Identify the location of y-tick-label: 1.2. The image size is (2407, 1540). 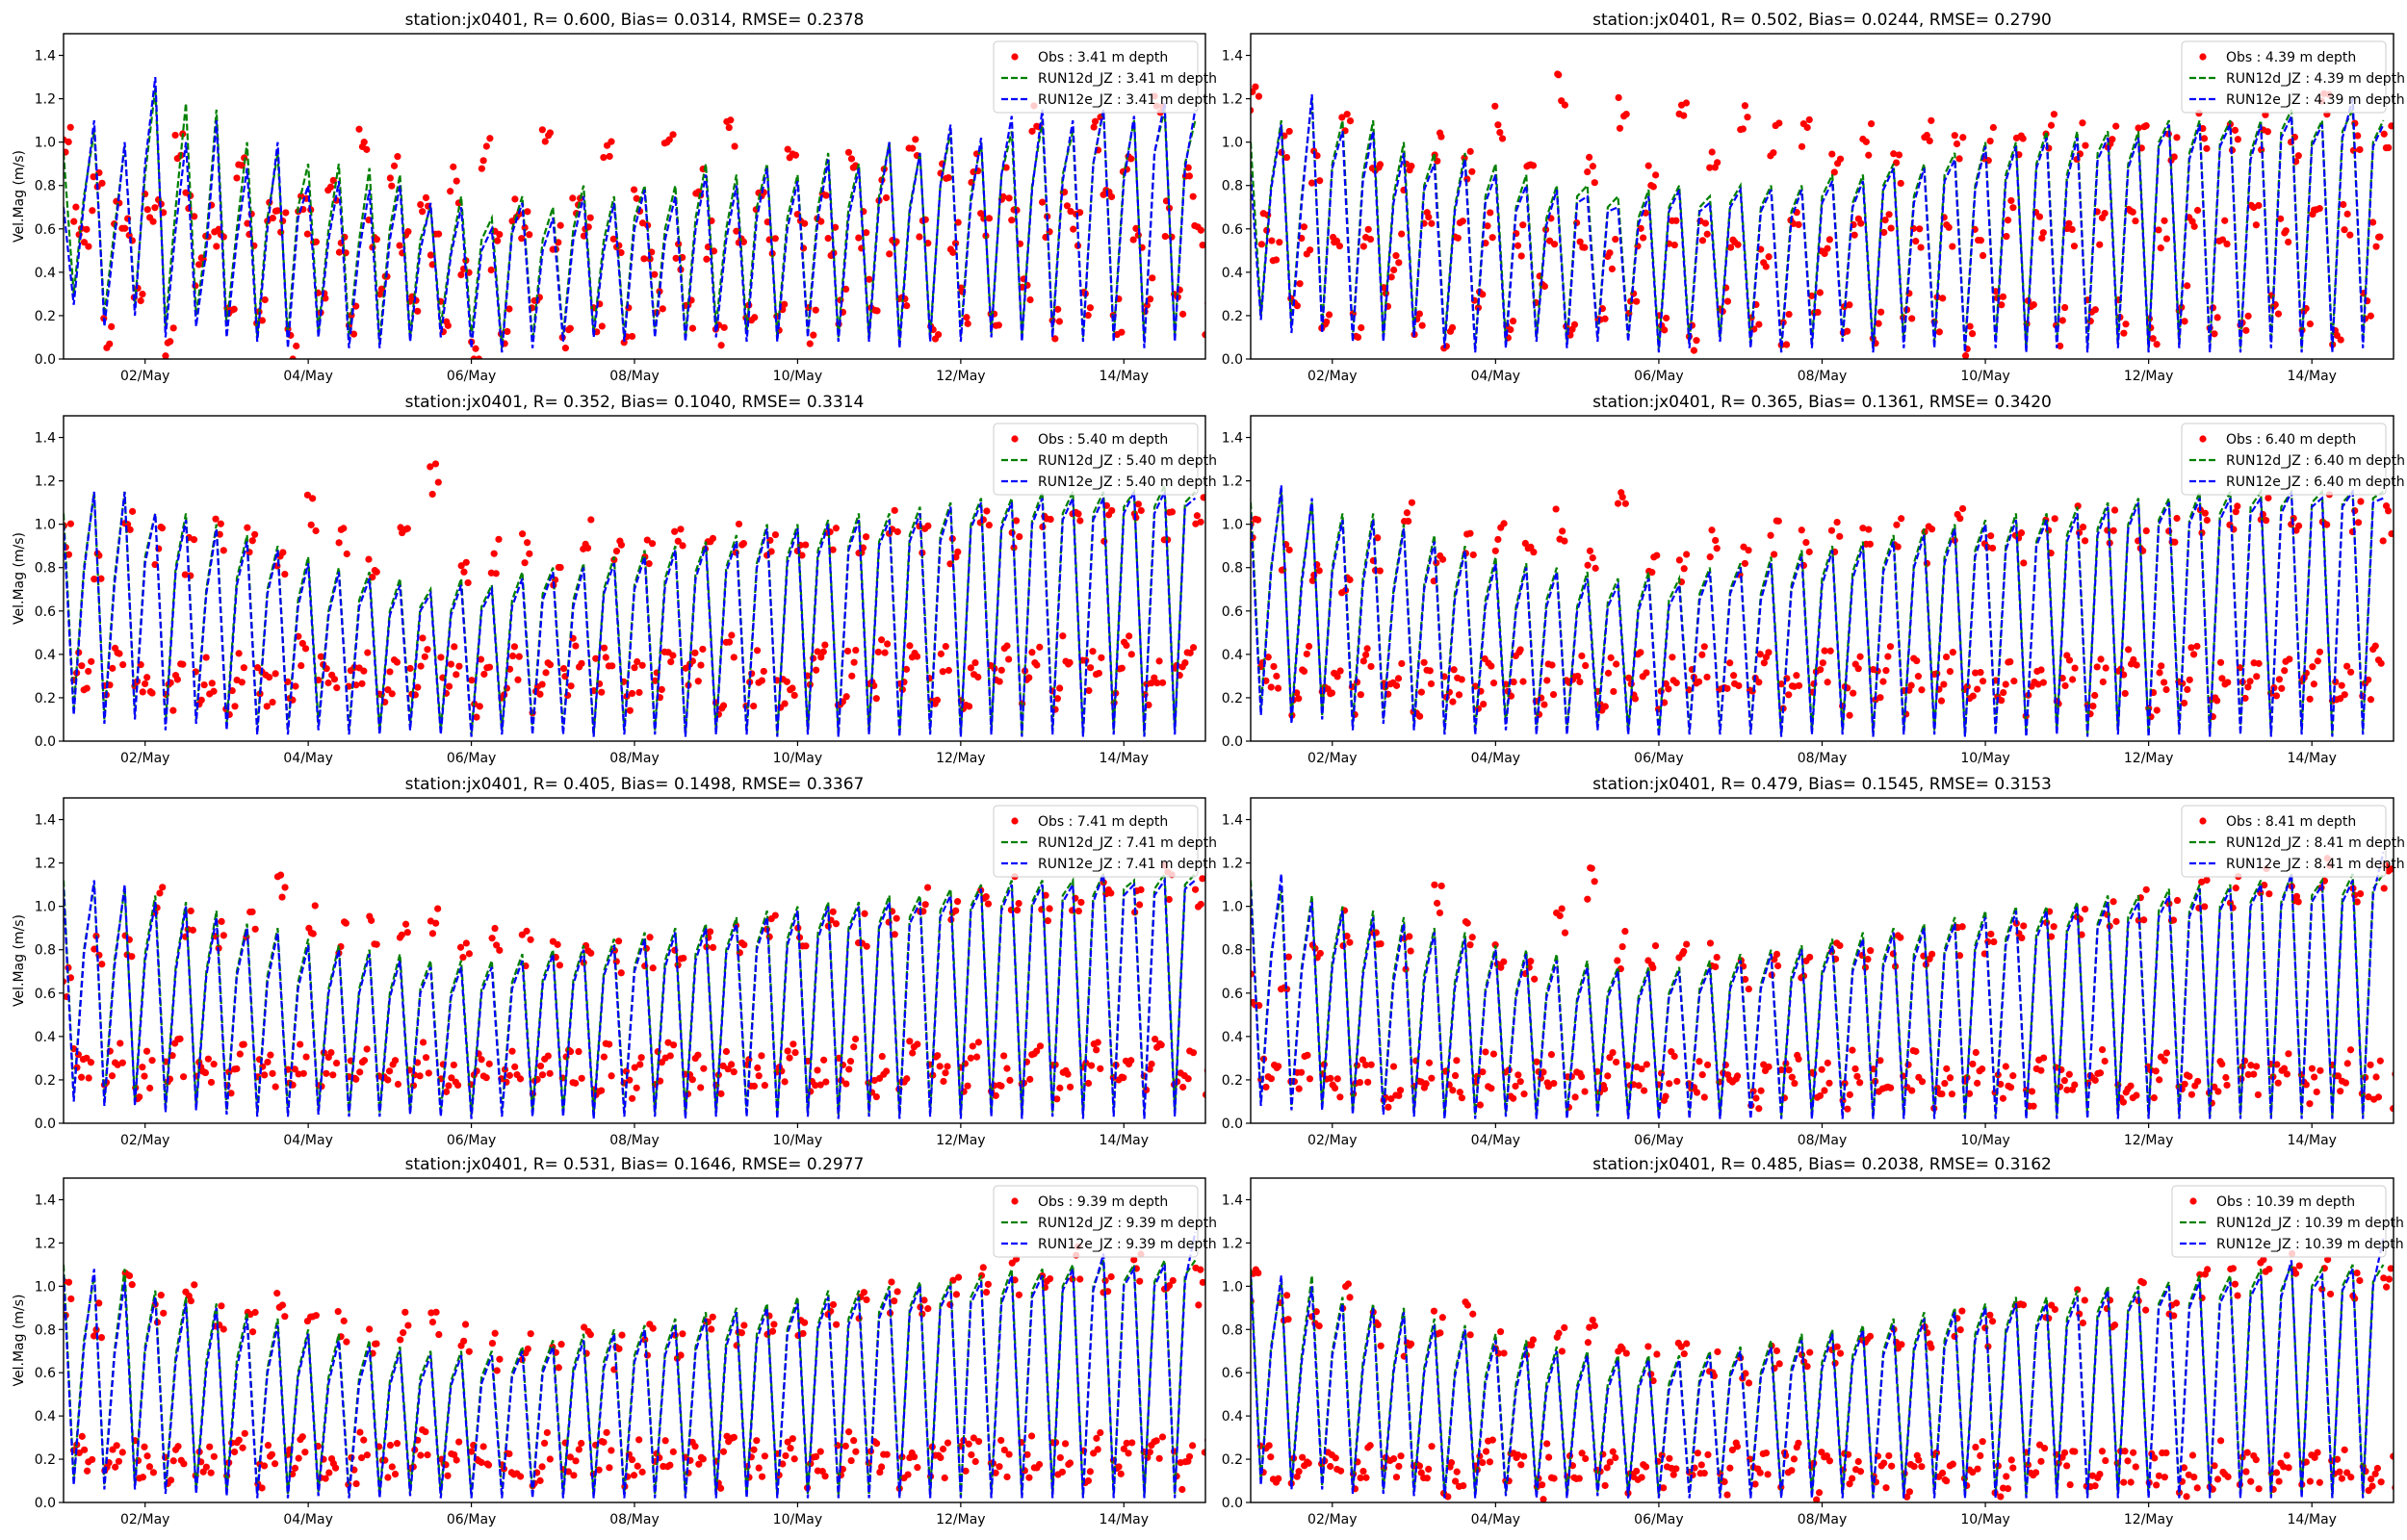
(45, 864).